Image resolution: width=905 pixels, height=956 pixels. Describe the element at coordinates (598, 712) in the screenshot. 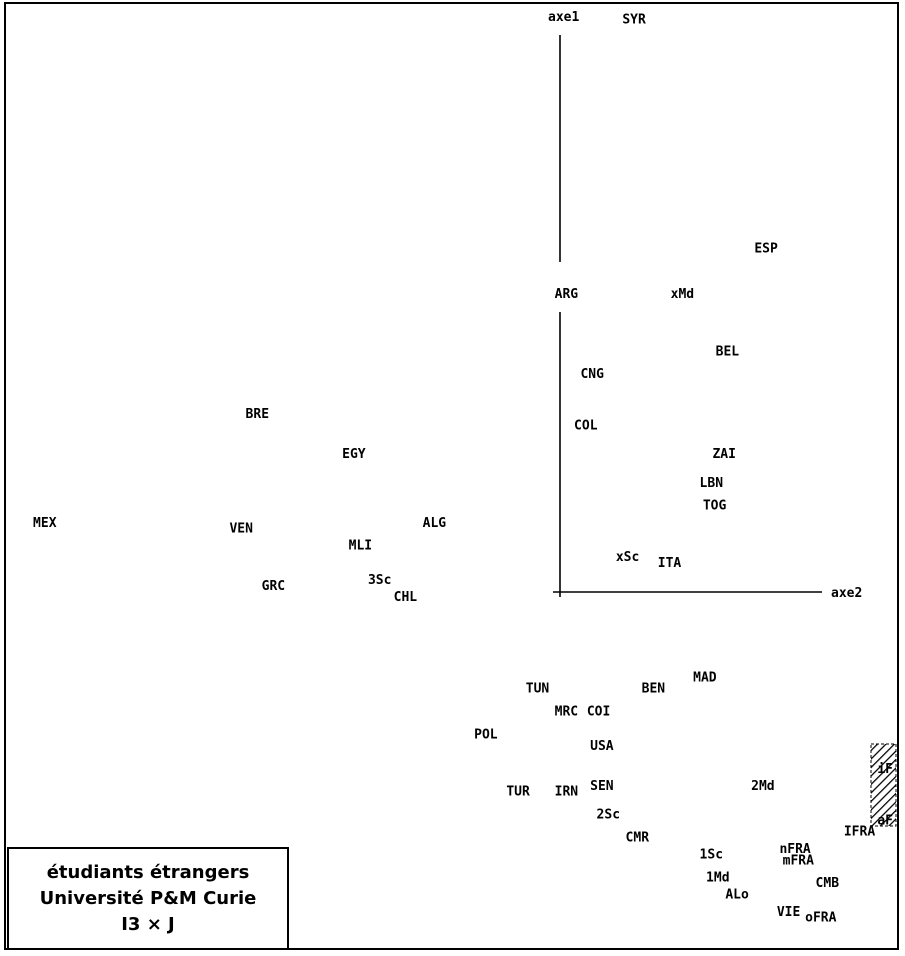

I see `point-label-coi: COI` at that location.